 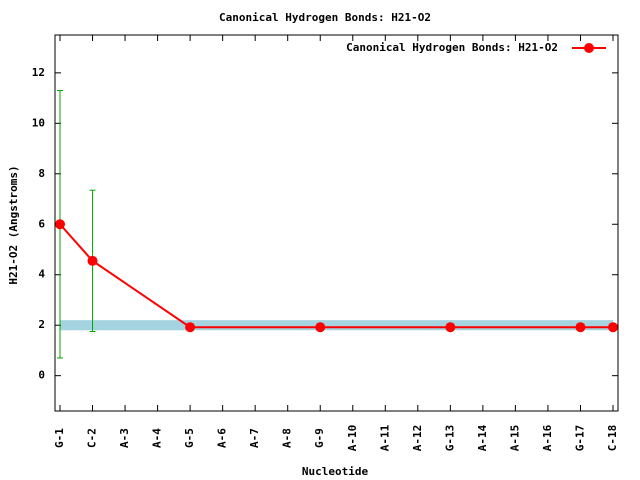 What do you see at coordinates (41, 173) in the screenshot?
I see `y-tick-label: 8` at bounding box center [41, 173].